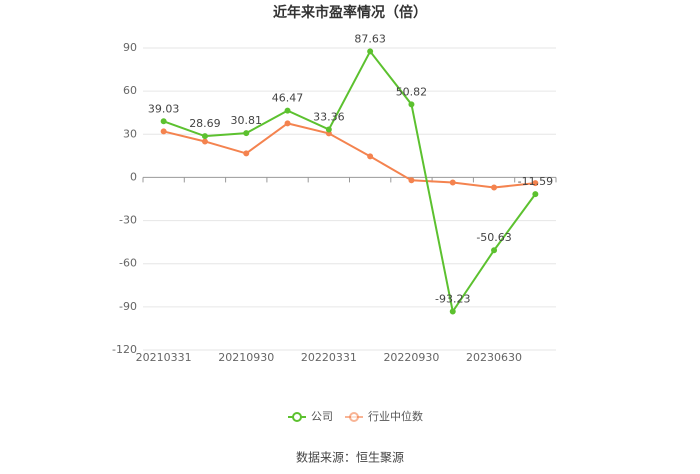  I want to click on series-line, so click(349, 155).